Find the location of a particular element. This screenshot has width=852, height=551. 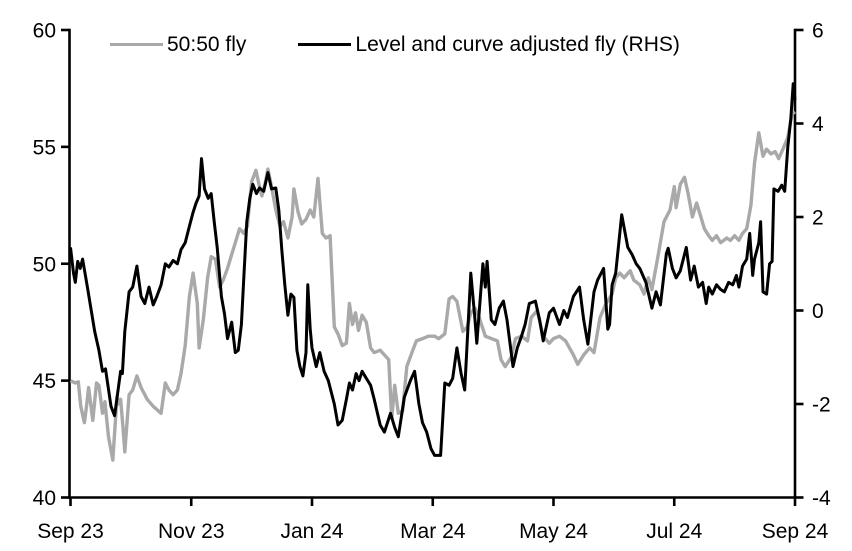

right-axis-tick-label: 0 is located at coordinates (818, 311).